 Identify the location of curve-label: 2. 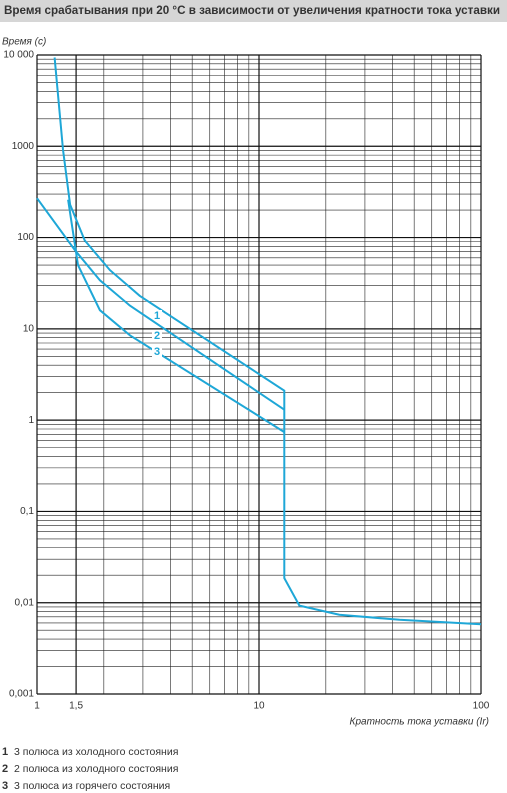
(157, 336).